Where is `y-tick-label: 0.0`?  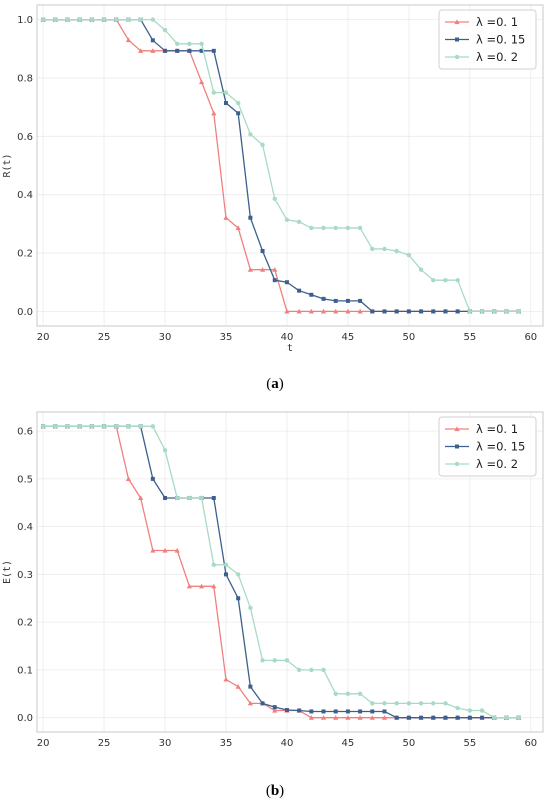 y-tick-label: 0.0 is located at coordinates (25, 312).